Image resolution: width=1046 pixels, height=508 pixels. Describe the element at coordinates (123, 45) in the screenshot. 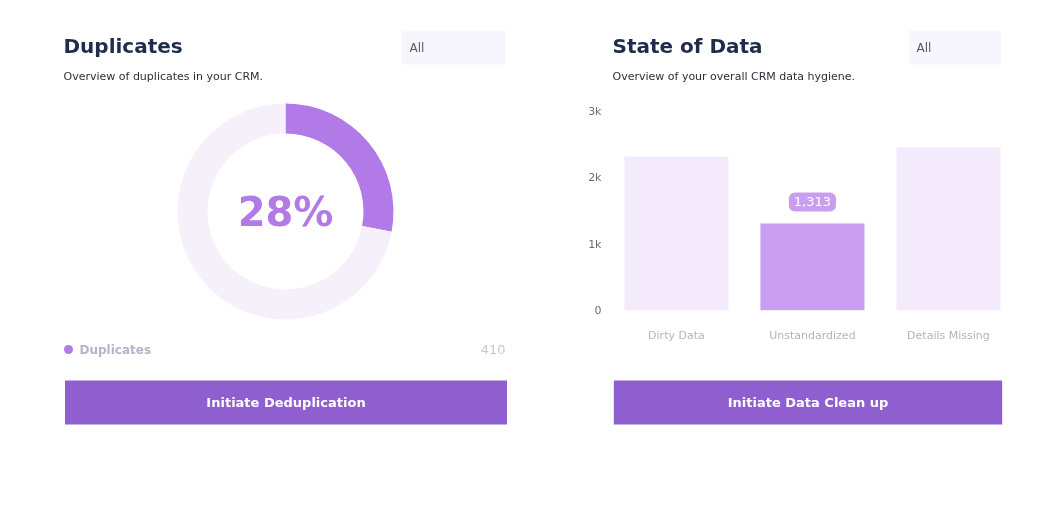

I see `chart-title: Duplicates` at that location.